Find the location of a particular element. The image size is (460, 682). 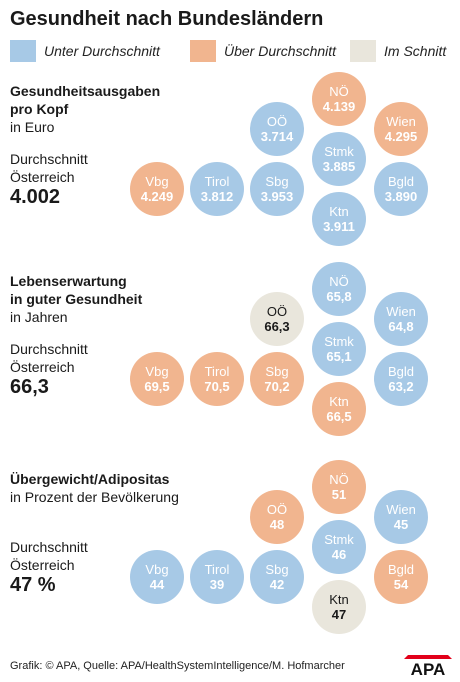

state-bubble: OÖ 66,3 is located at coordinates (277, 319).